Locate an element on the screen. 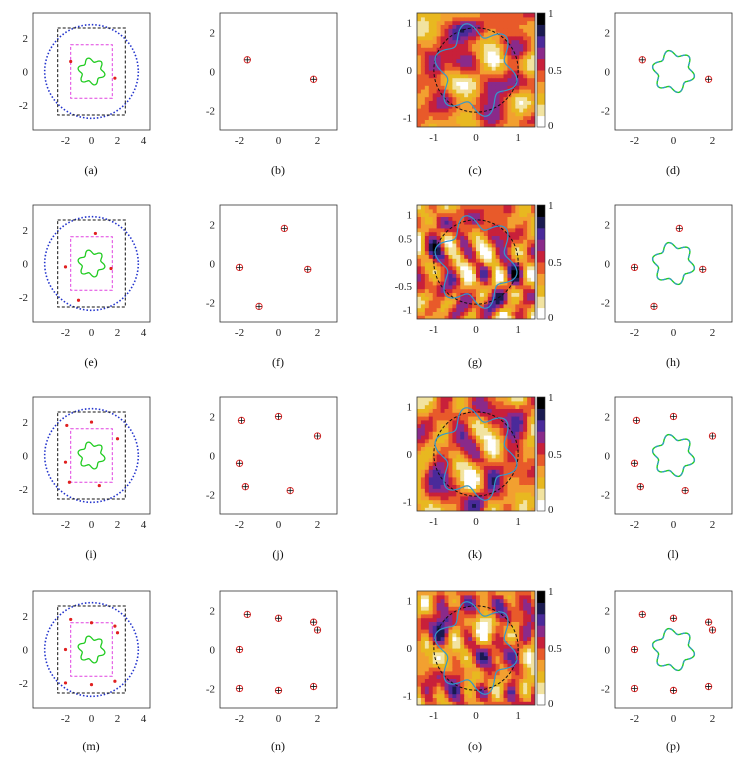 Image resolution: width=755 pixels, height=760 pixels. true-source-marker is located at coordinates (239, 463).